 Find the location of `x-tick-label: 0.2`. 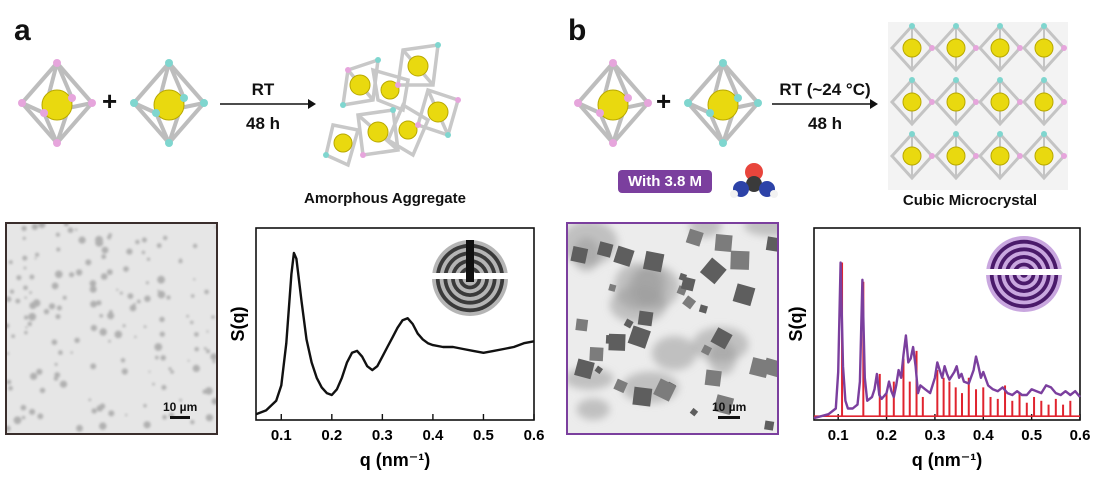

x-tick-label: 0.2 is located at coordinates (886, 435).